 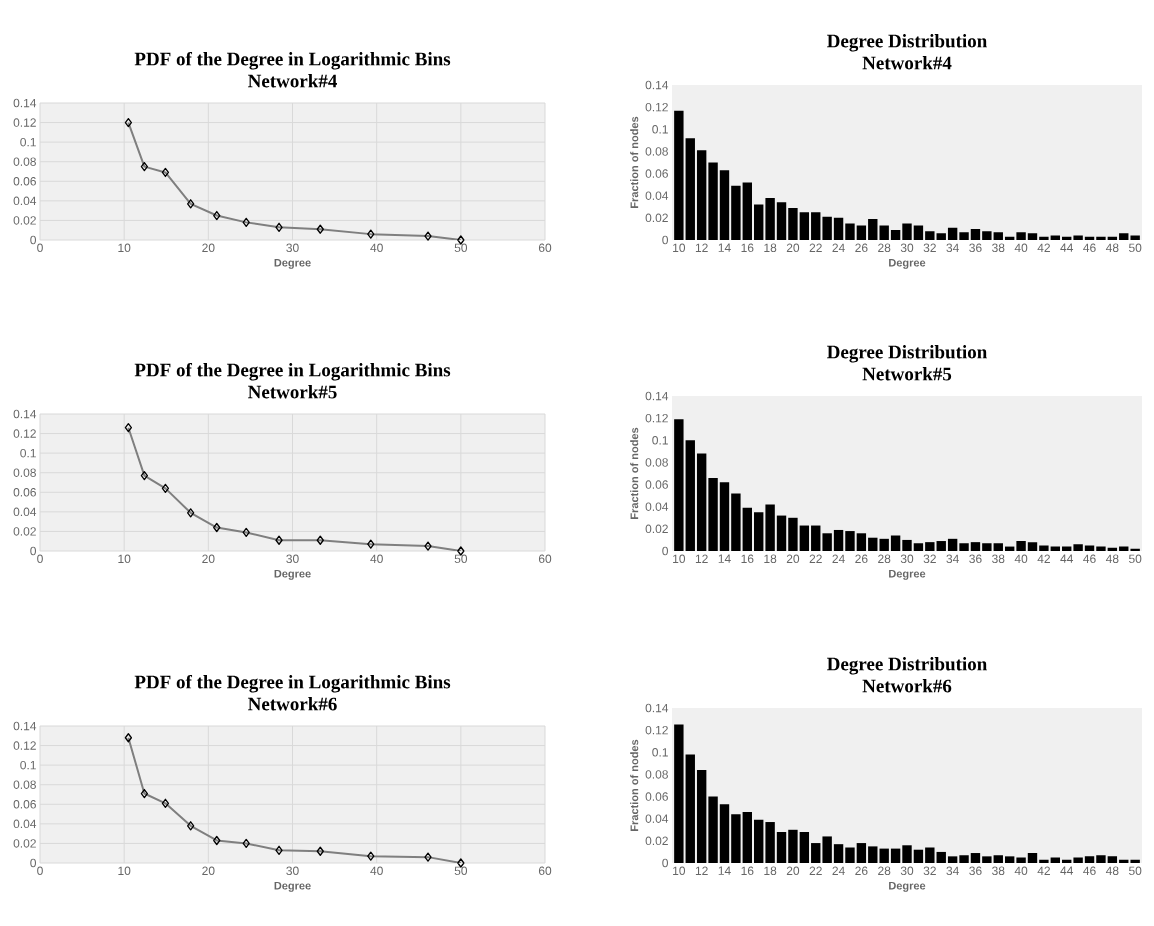 What do you see at coordinates (929, 871) in the screenshot?
I see `x-tick-label: 32` at bounding box center [929, 871].